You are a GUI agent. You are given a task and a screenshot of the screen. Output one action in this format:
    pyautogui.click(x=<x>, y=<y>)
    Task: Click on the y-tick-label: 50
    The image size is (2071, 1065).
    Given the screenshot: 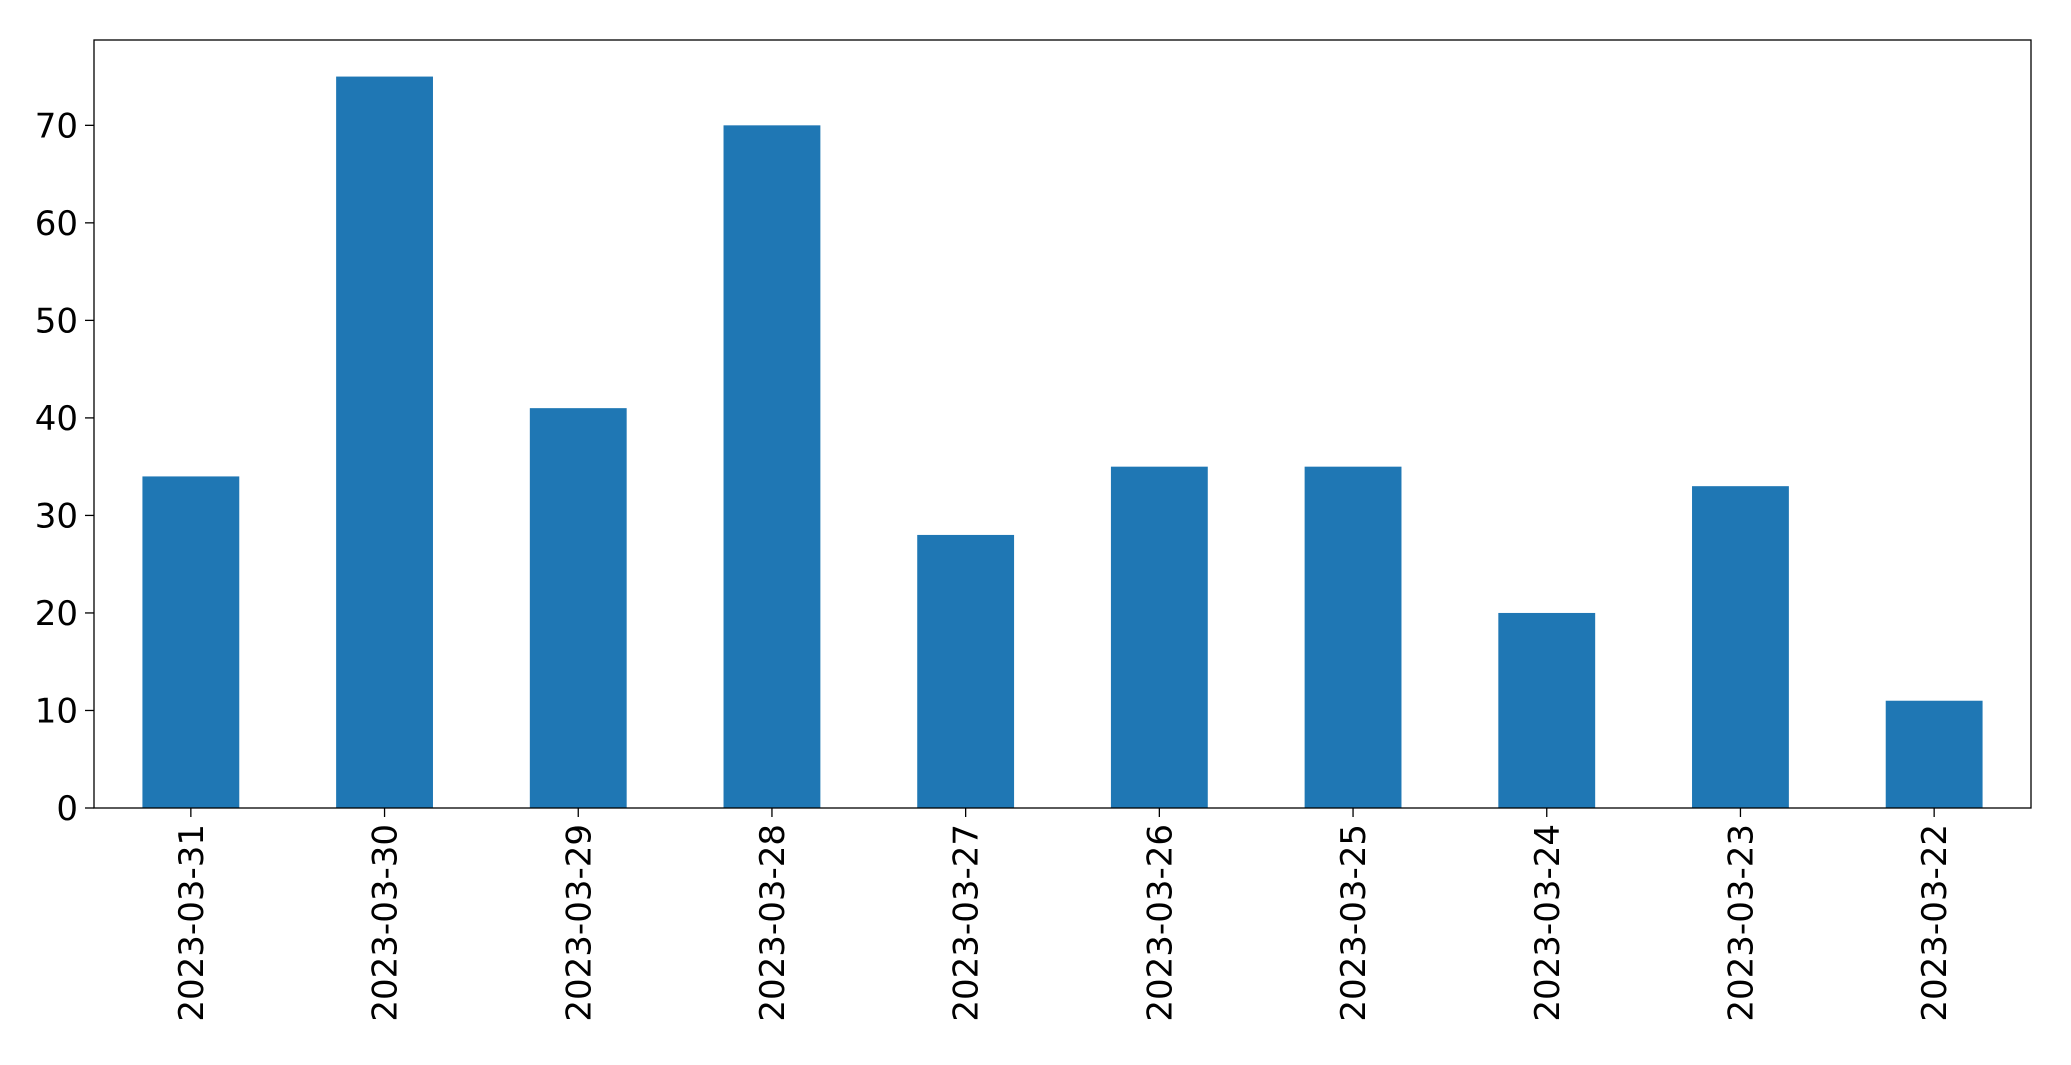 What is the action you would take?
    pyautogui.click(x=56, y=321)
    